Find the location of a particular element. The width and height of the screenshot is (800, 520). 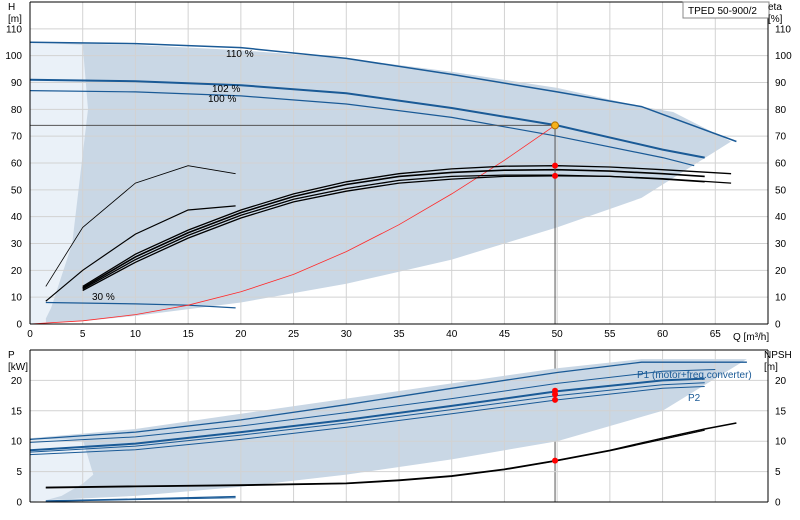

y-tick-label-right: 40 is located at coordinates (781, 217).